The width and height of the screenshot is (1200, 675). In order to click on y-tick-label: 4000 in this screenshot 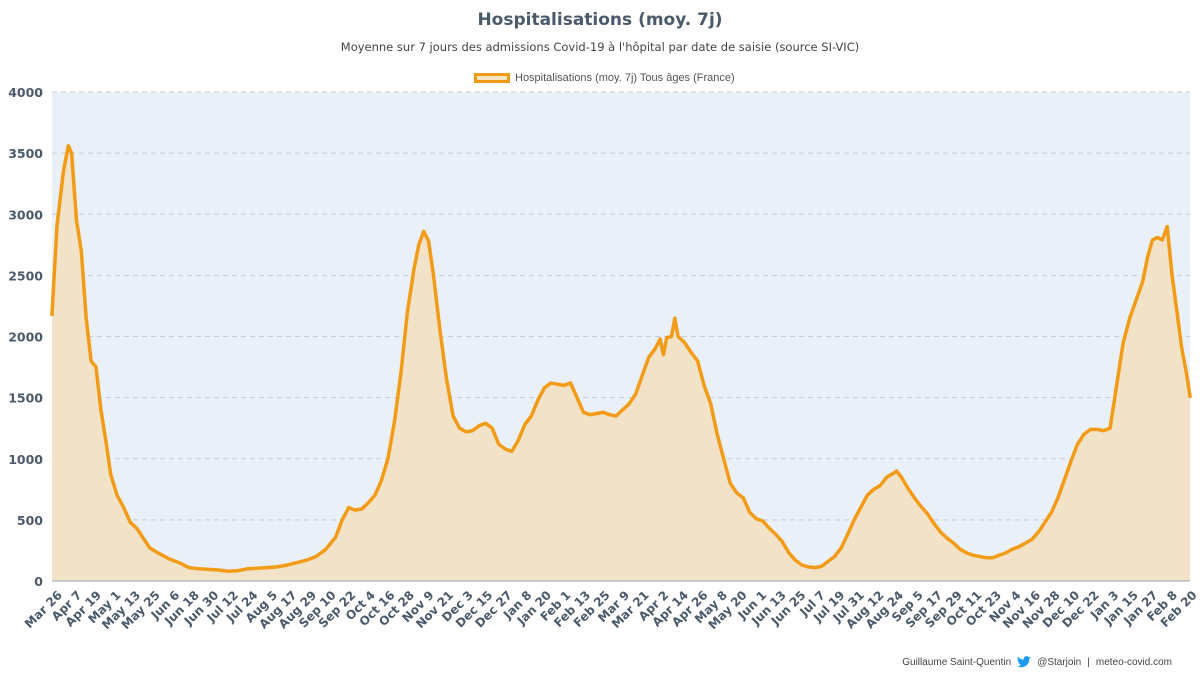, I will do `click(25, 92)`.